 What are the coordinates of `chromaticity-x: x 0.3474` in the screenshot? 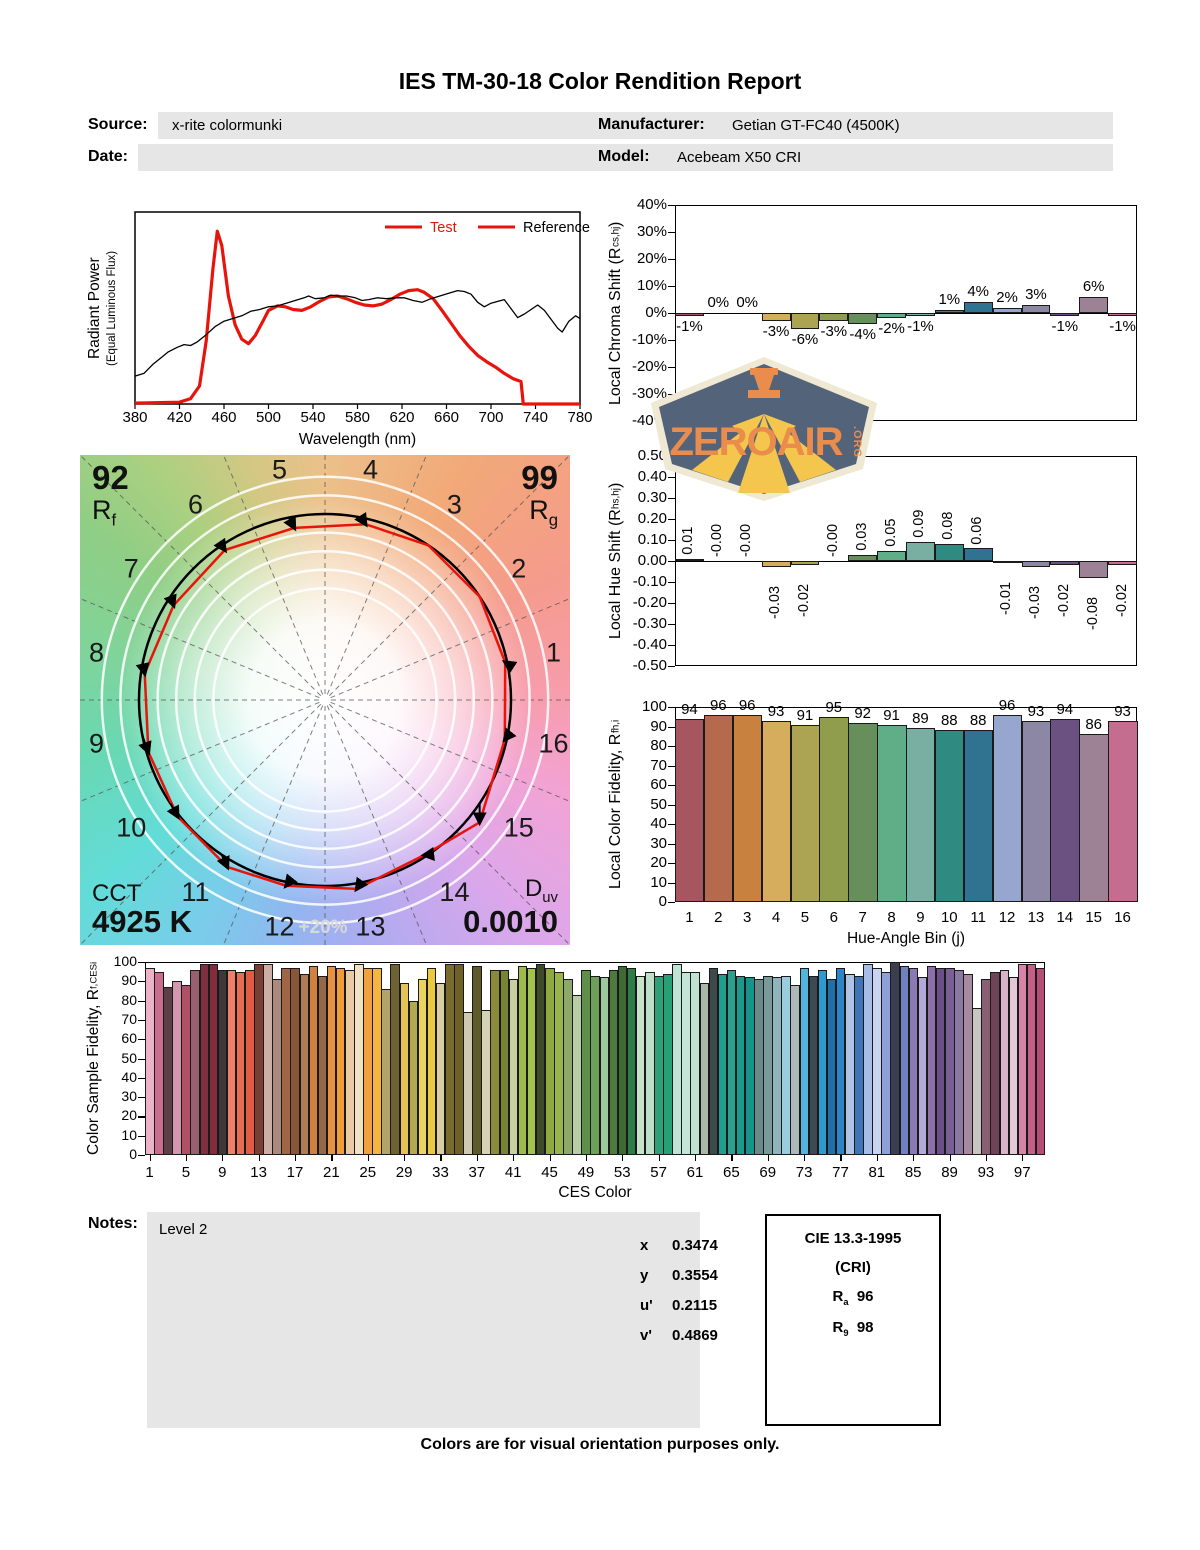 It's located at (679, 1245).